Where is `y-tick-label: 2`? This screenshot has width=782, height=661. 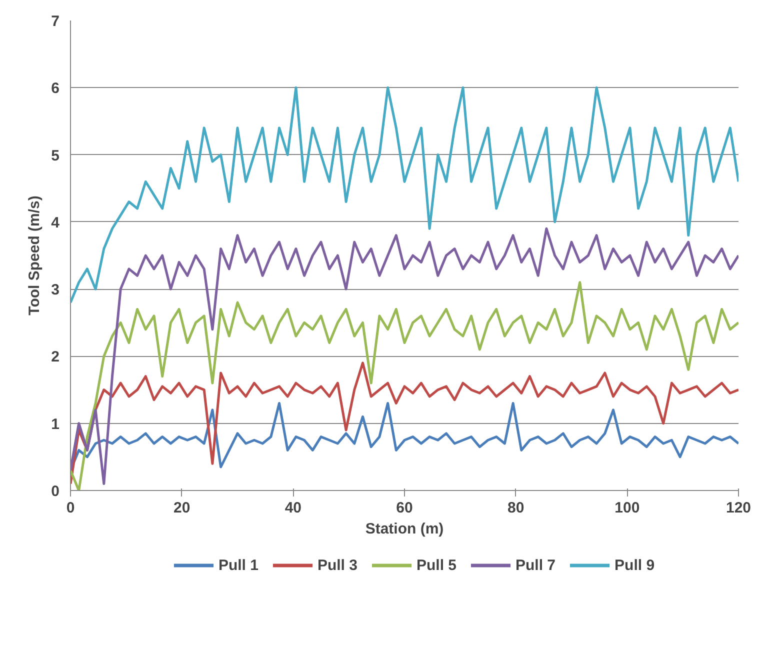 y-tick-label: 2 is located at coordinates (55, 357).